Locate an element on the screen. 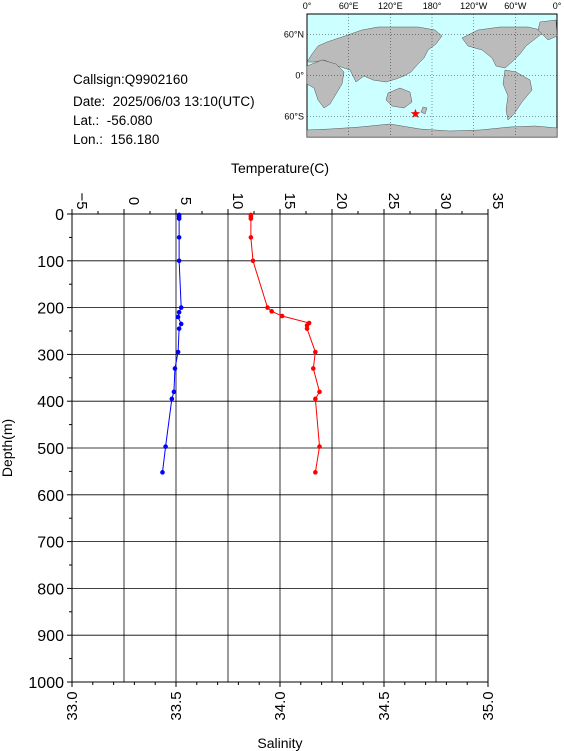 The image size is (564, 751). map-latitude-label: 60°N is located at coordinates (294, 35).